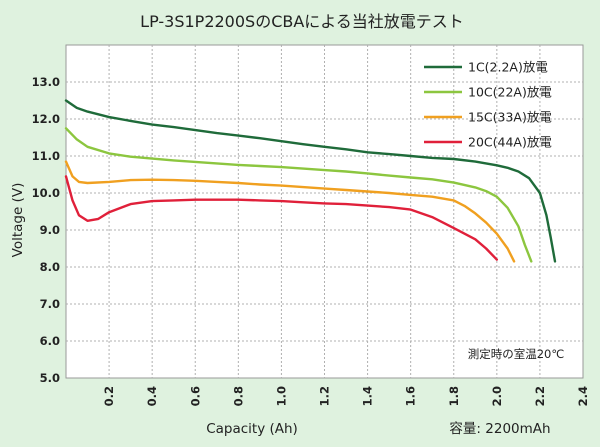  What do you see at coordinates (46, 193) in the screenshot?
I see `y-tick-label: 10.0` at bounding box center [46, 193].